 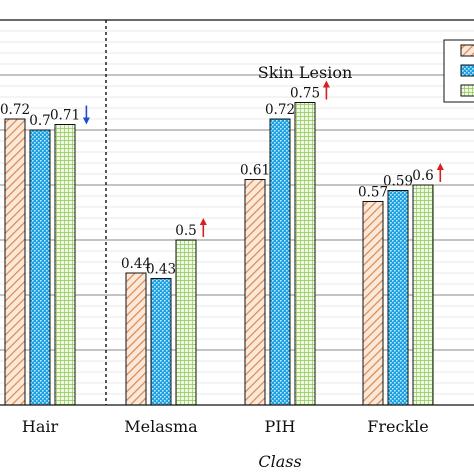 What do you see at coordinates (280, 110) in the screenshot?
I see `value-label-pih-series-2: 0.72` at bounding box center [280, 110].